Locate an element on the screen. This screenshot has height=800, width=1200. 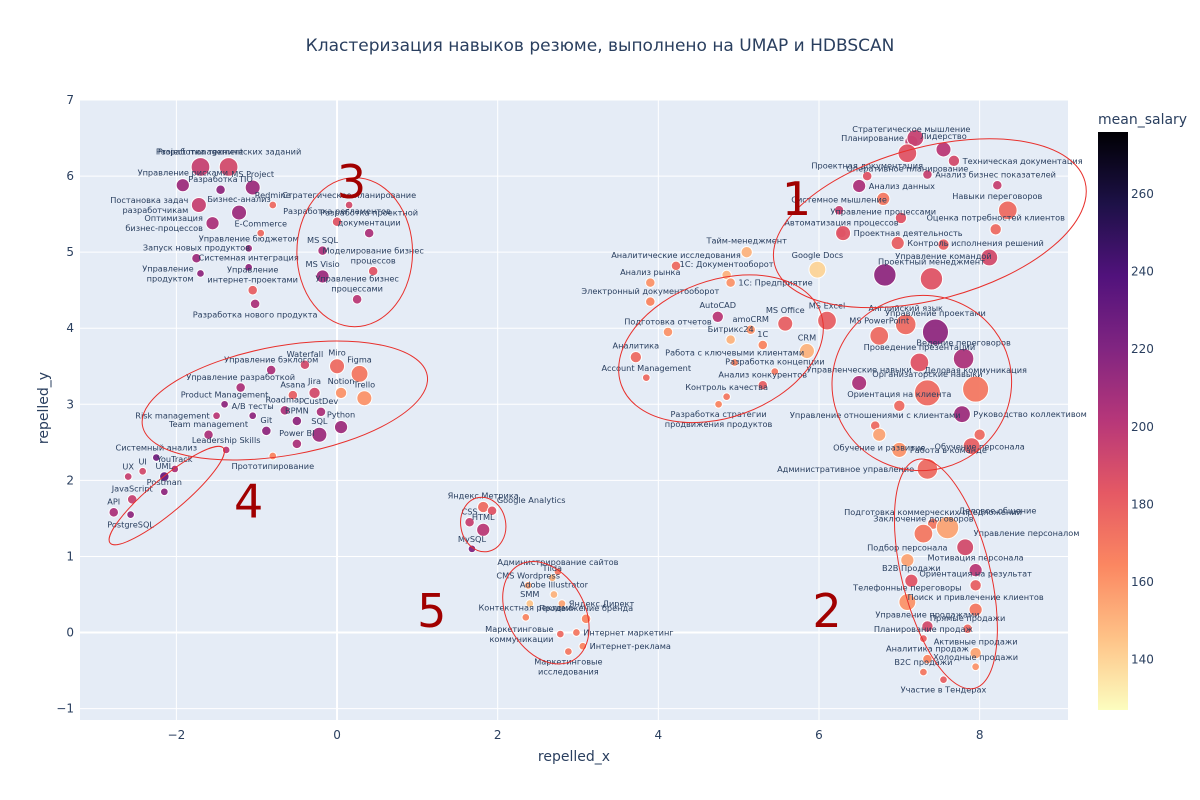
point-label: Power BI is located at coordinates (296, 433).